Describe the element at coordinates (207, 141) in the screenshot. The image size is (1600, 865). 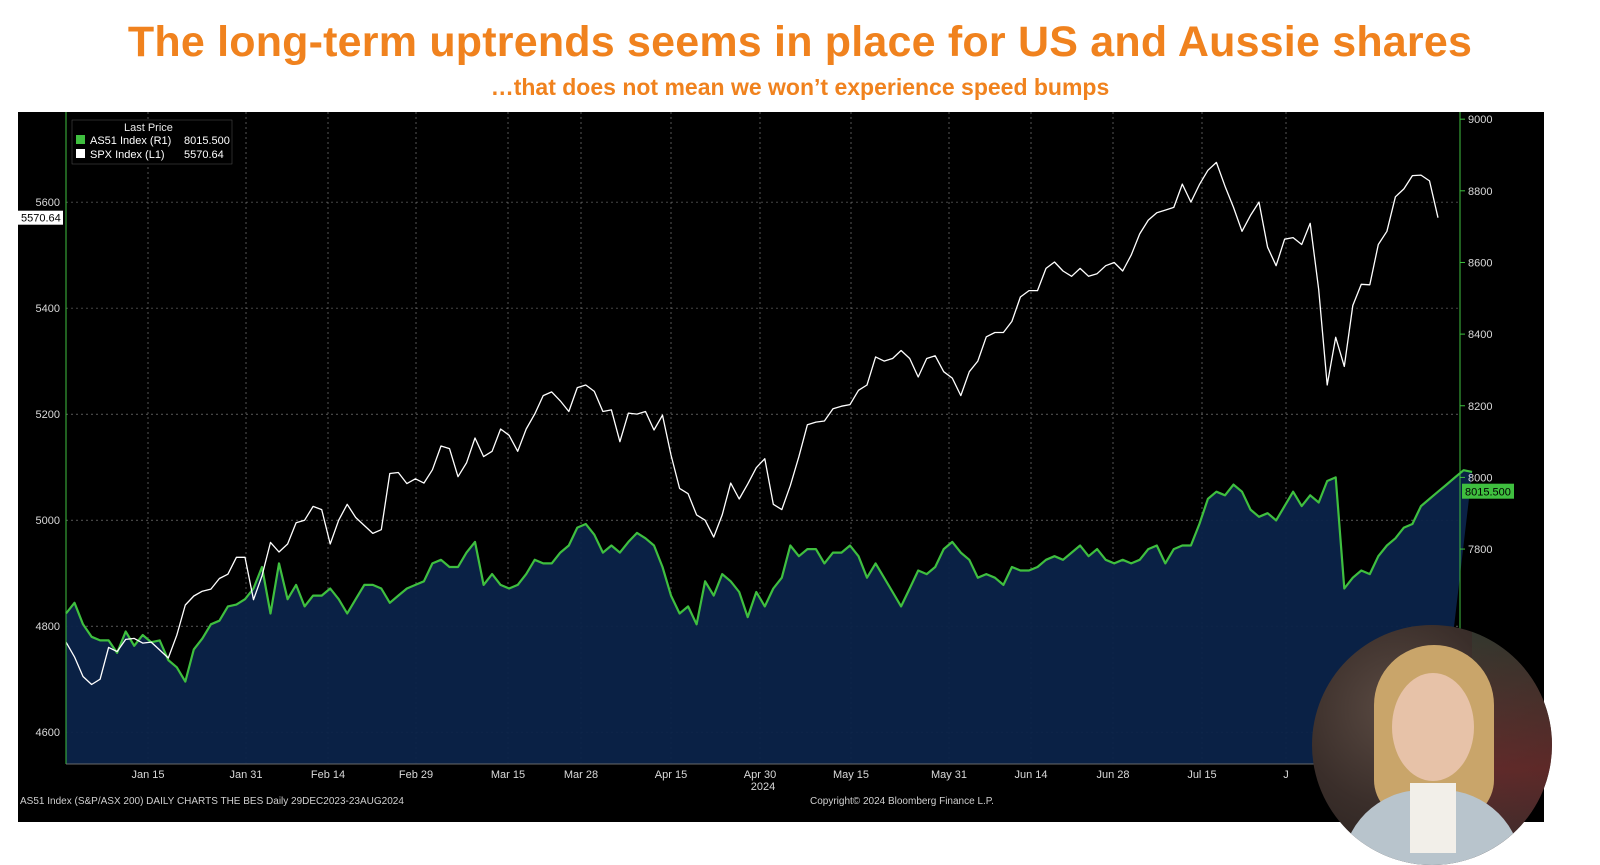
I see `legend-value-as51: 8015.500` at that location.